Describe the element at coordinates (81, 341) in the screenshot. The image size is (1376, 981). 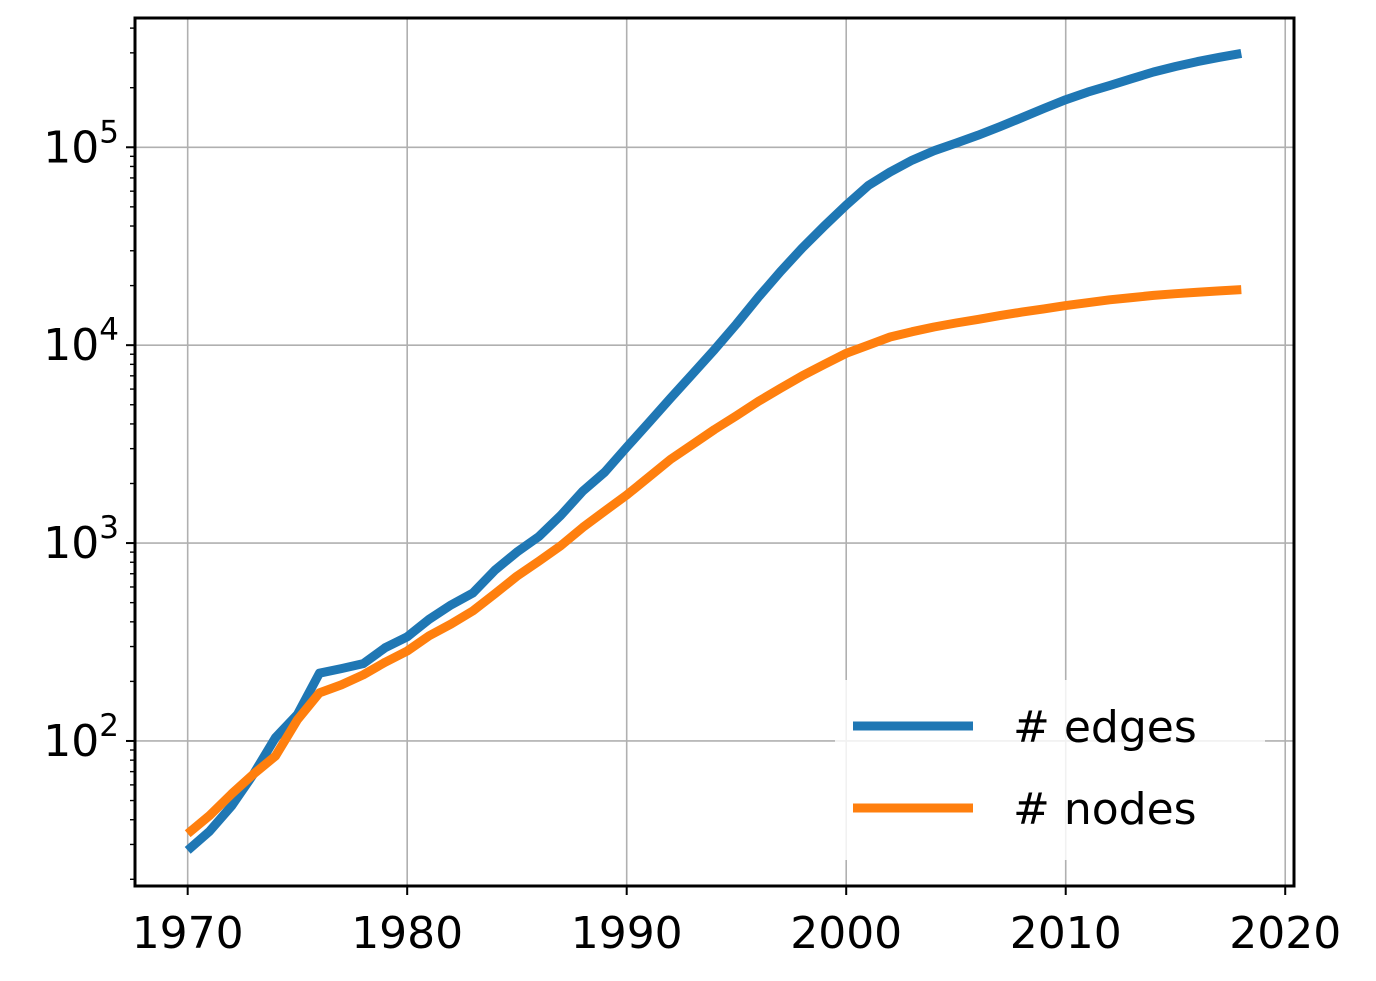
I see `y-tick-label: 10⁴` at that location.